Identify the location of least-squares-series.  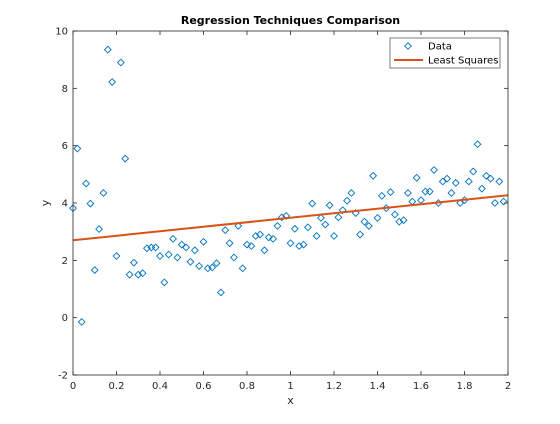
(290, 218).